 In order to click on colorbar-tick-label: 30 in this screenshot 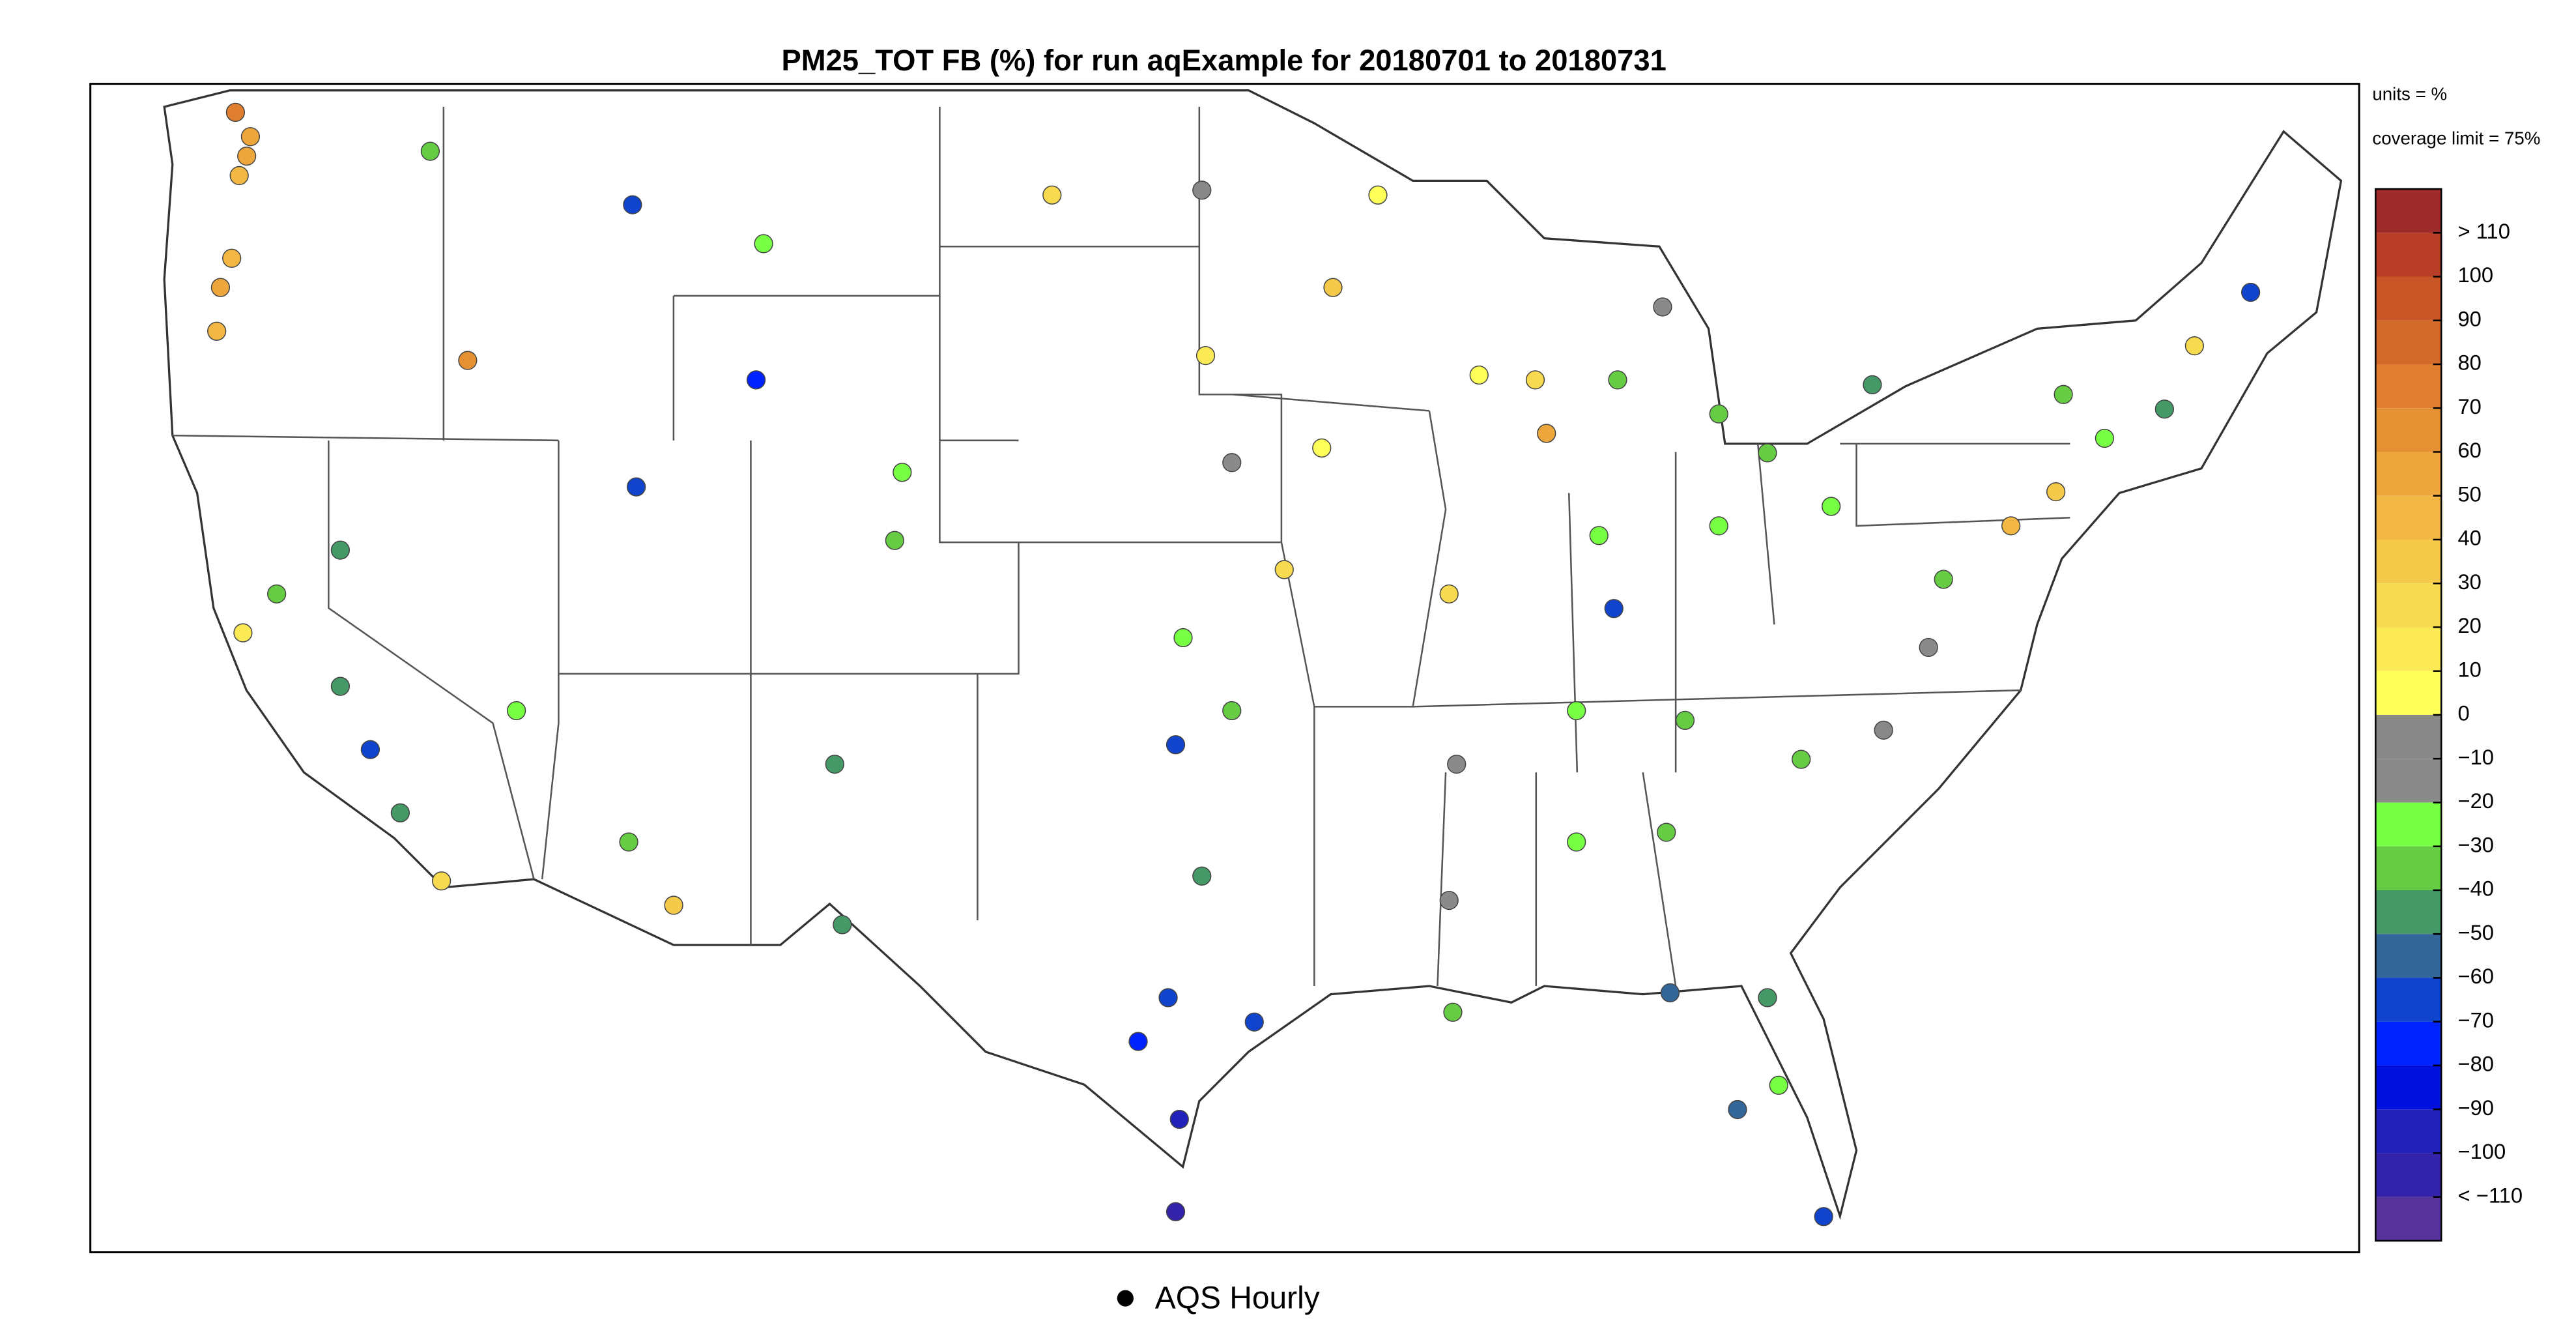, I will do `click(2469, 582)`.